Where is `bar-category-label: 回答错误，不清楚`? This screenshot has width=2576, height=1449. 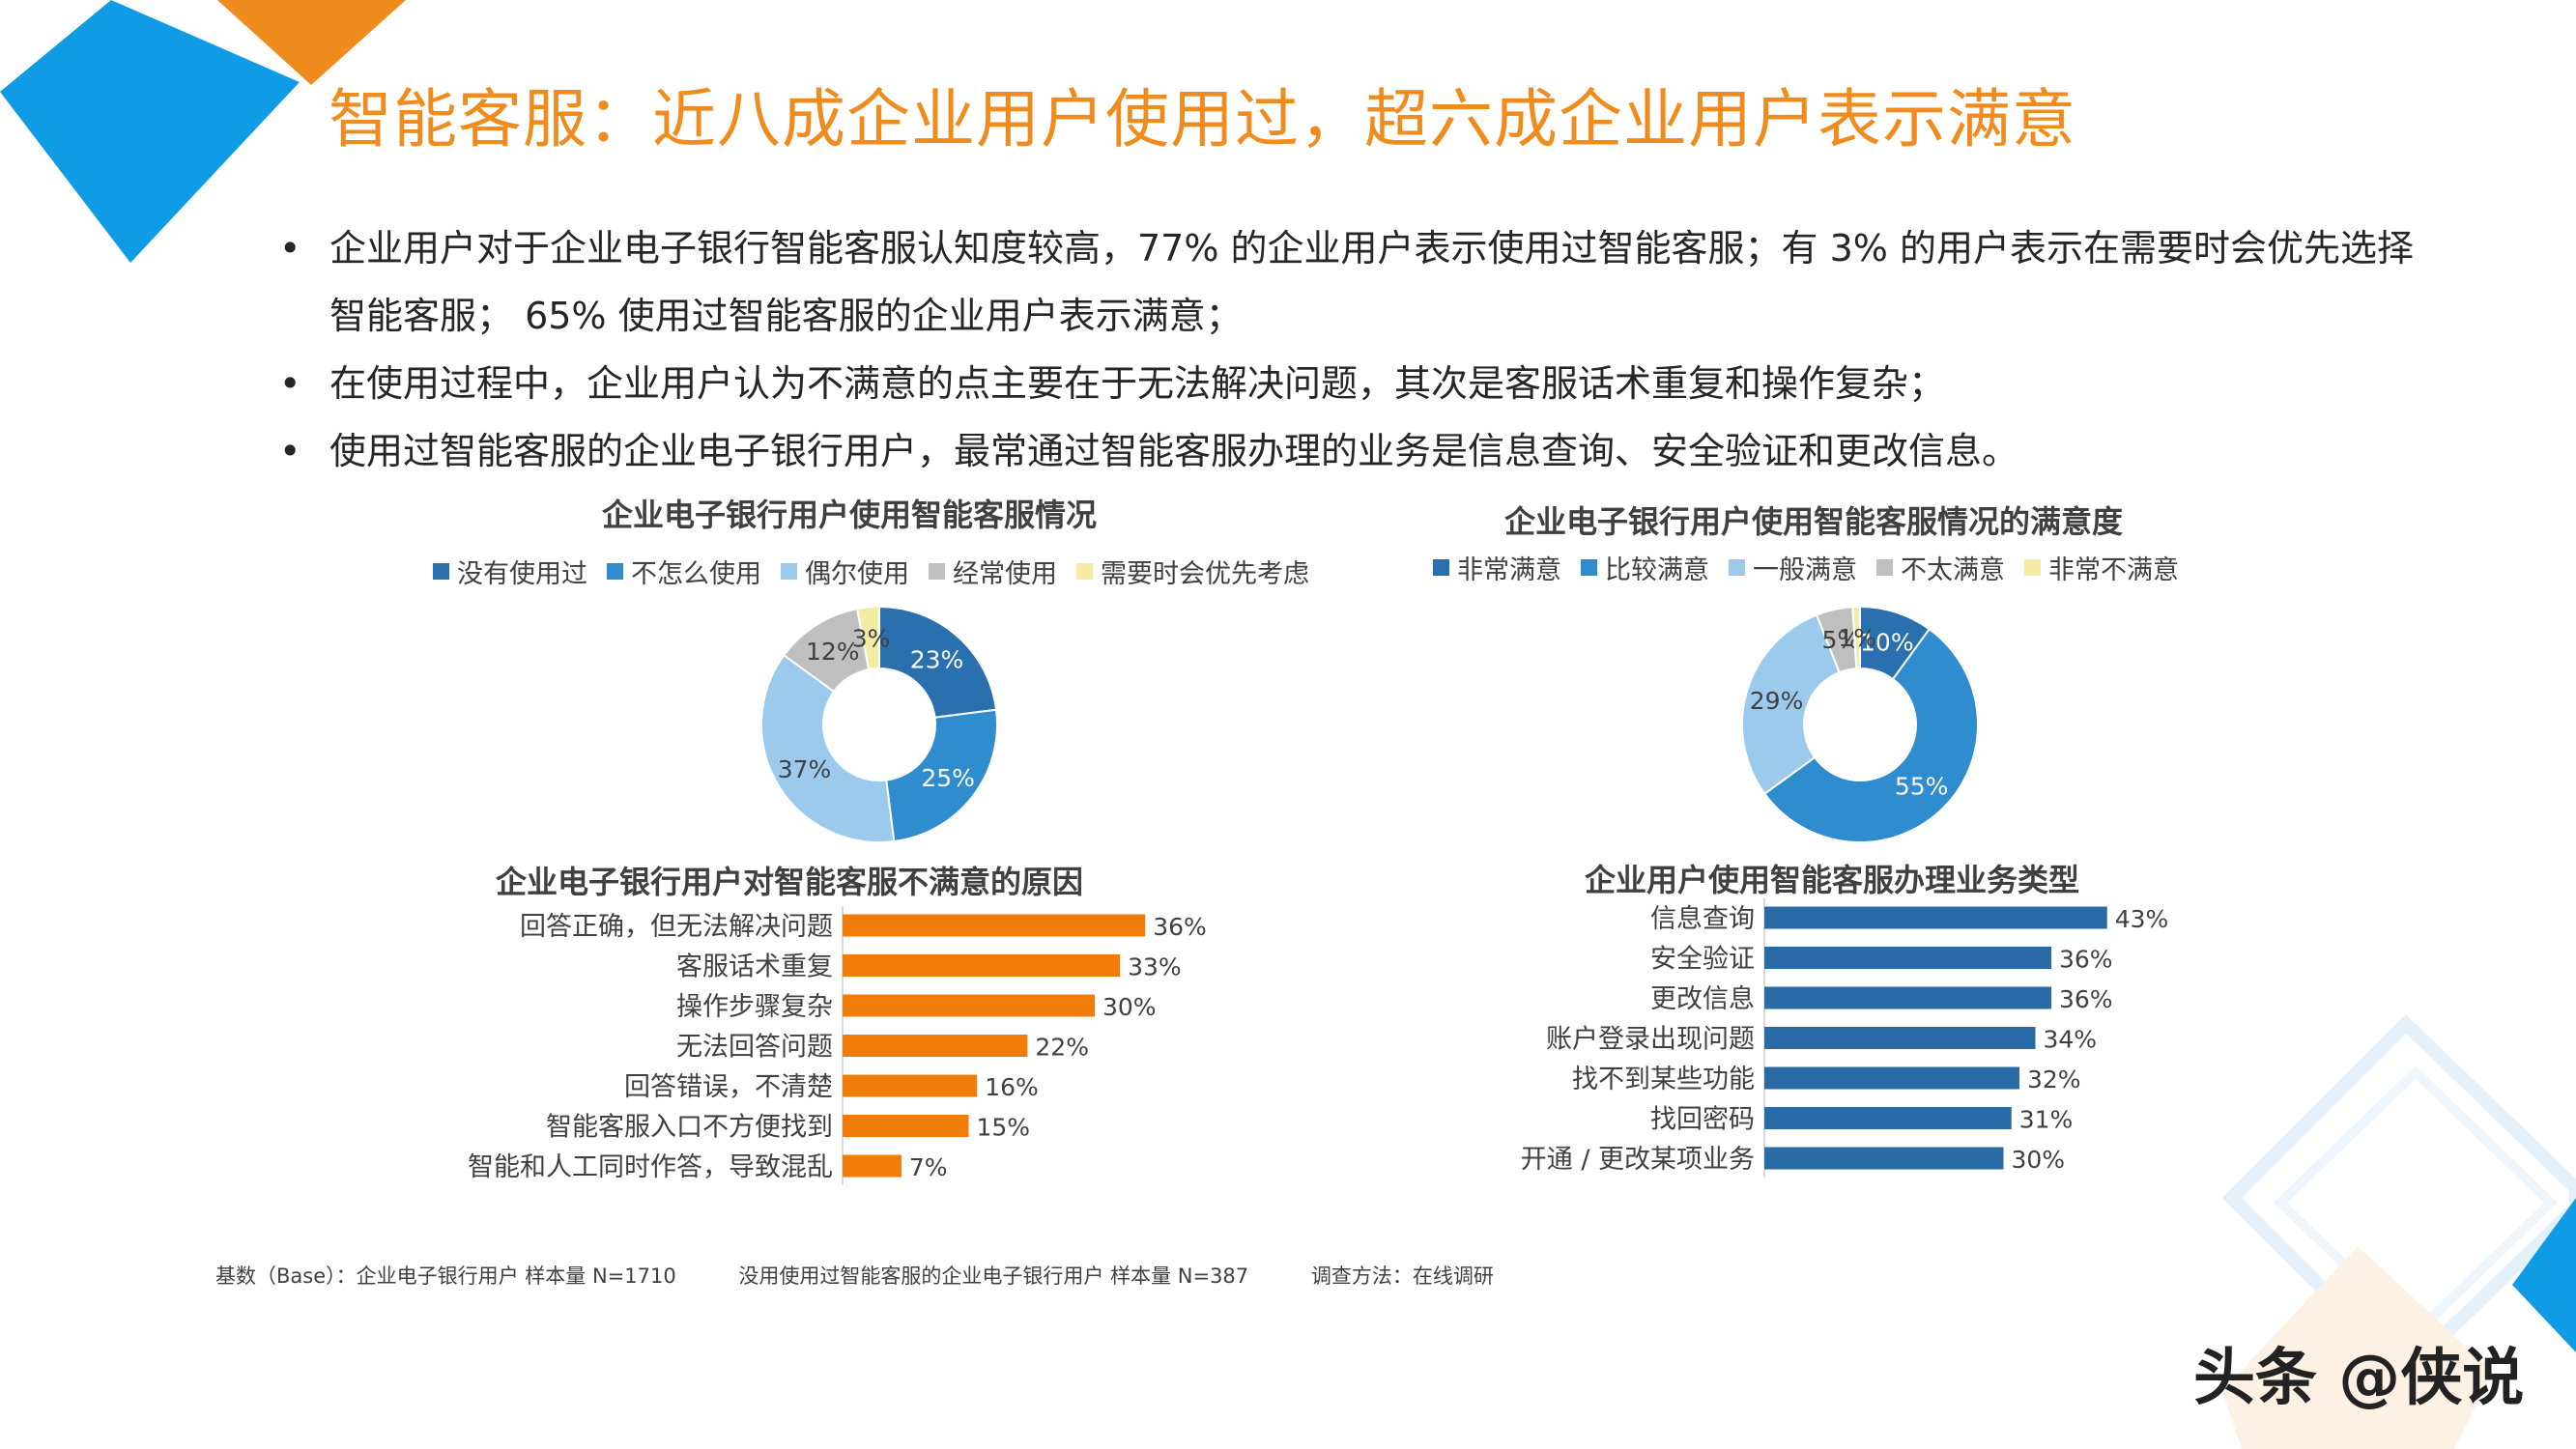
bar-category-label: 回答错误，不清楚 is located at coordinates (729, 1087).